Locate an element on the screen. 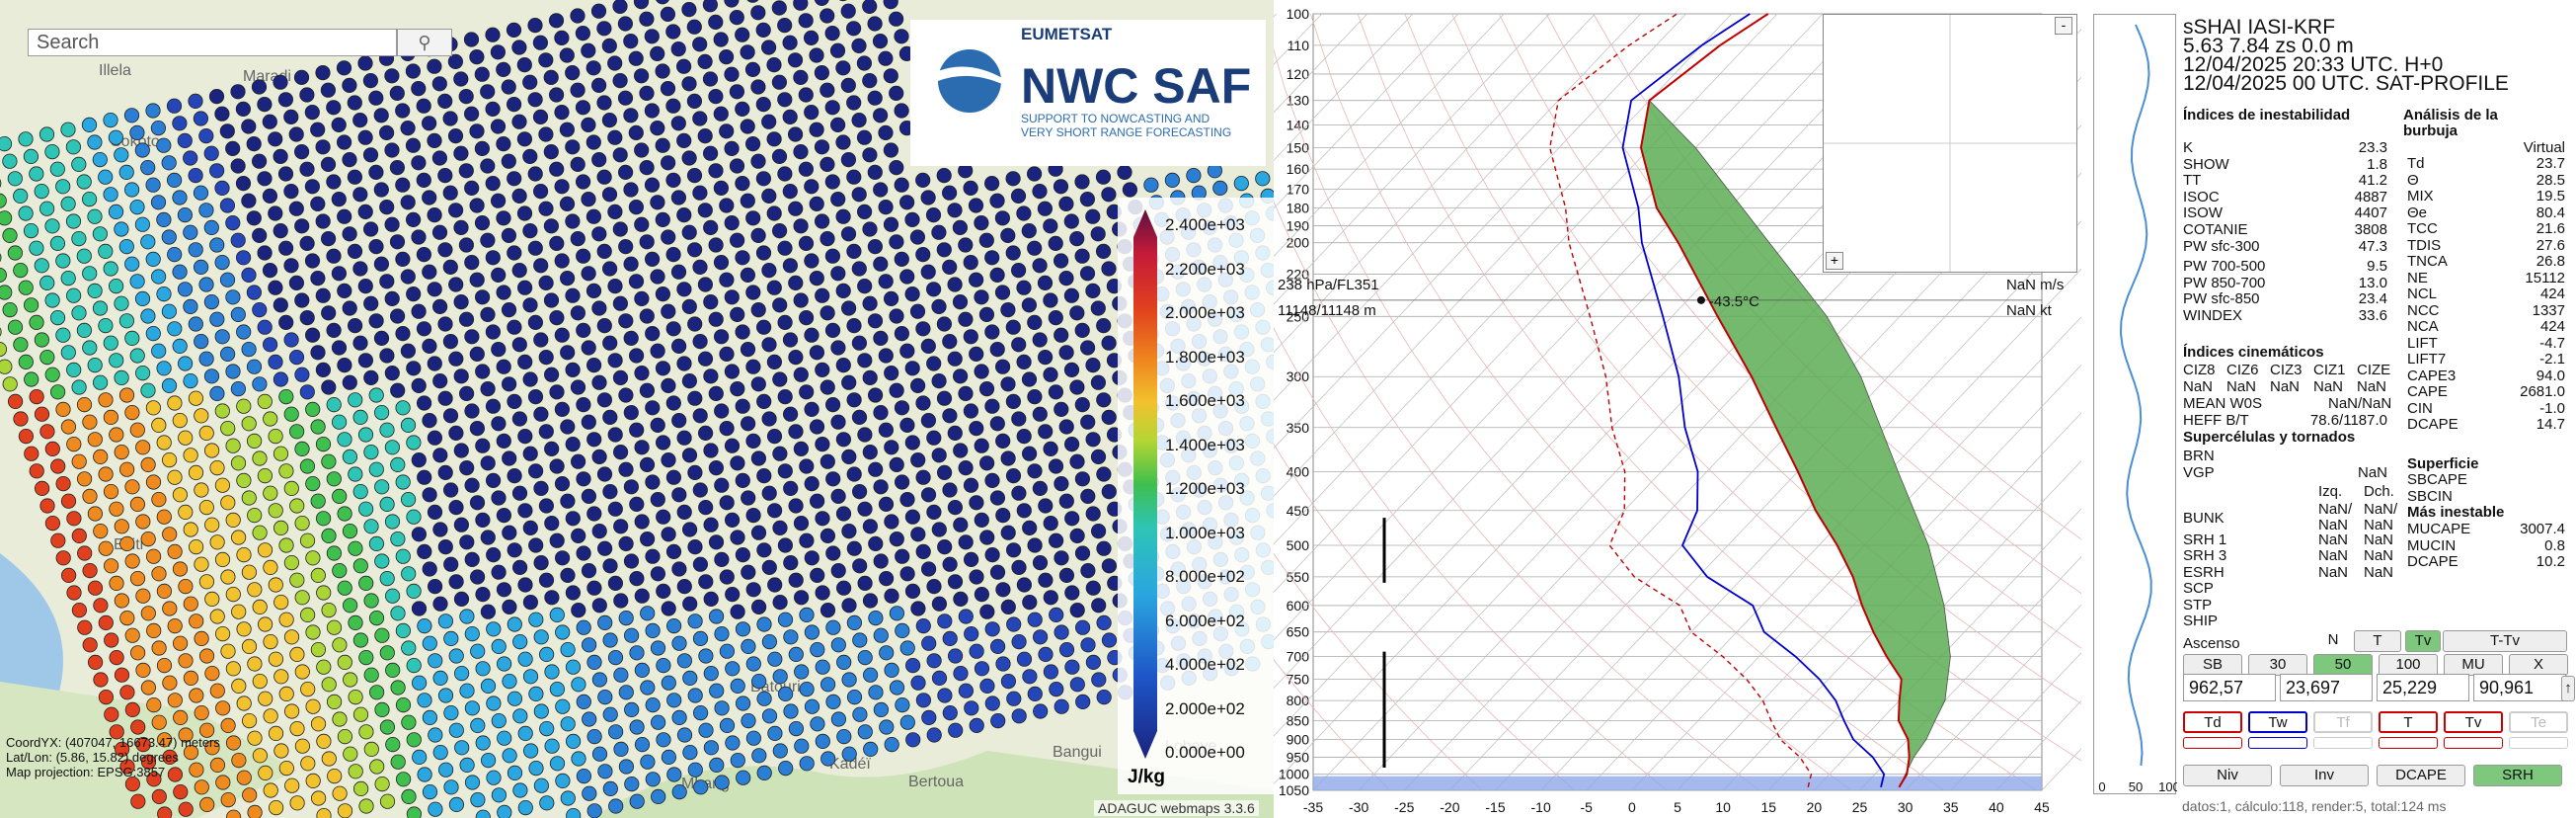 The width and height of the screenshot is (2576, 818). curve-toggle-button: Tw is located at coordinates (2277, 722).